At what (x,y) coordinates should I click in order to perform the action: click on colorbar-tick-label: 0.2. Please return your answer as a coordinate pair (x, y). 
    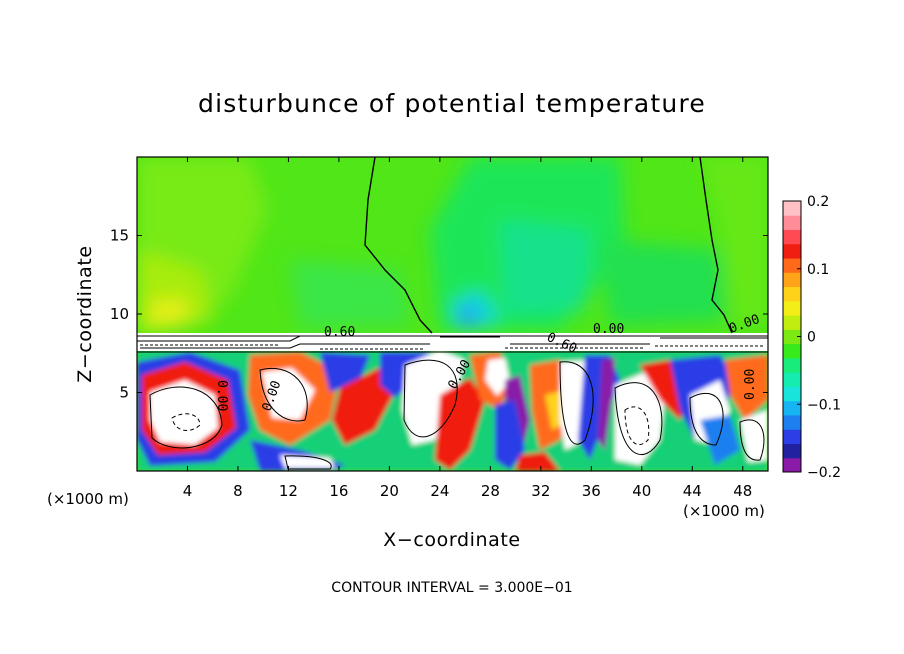
    Looking at the image, I should click on (818, 202).